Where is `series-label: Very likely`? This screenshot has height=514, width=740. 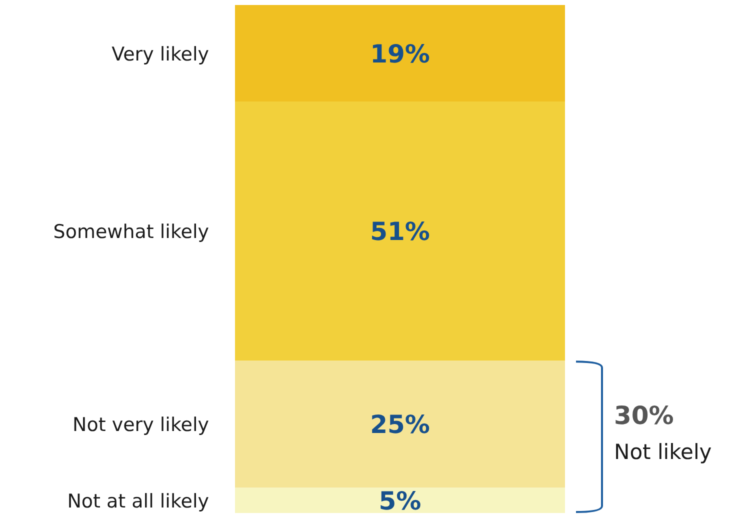
series-label: Very likely is located at coordinates (160, 54).